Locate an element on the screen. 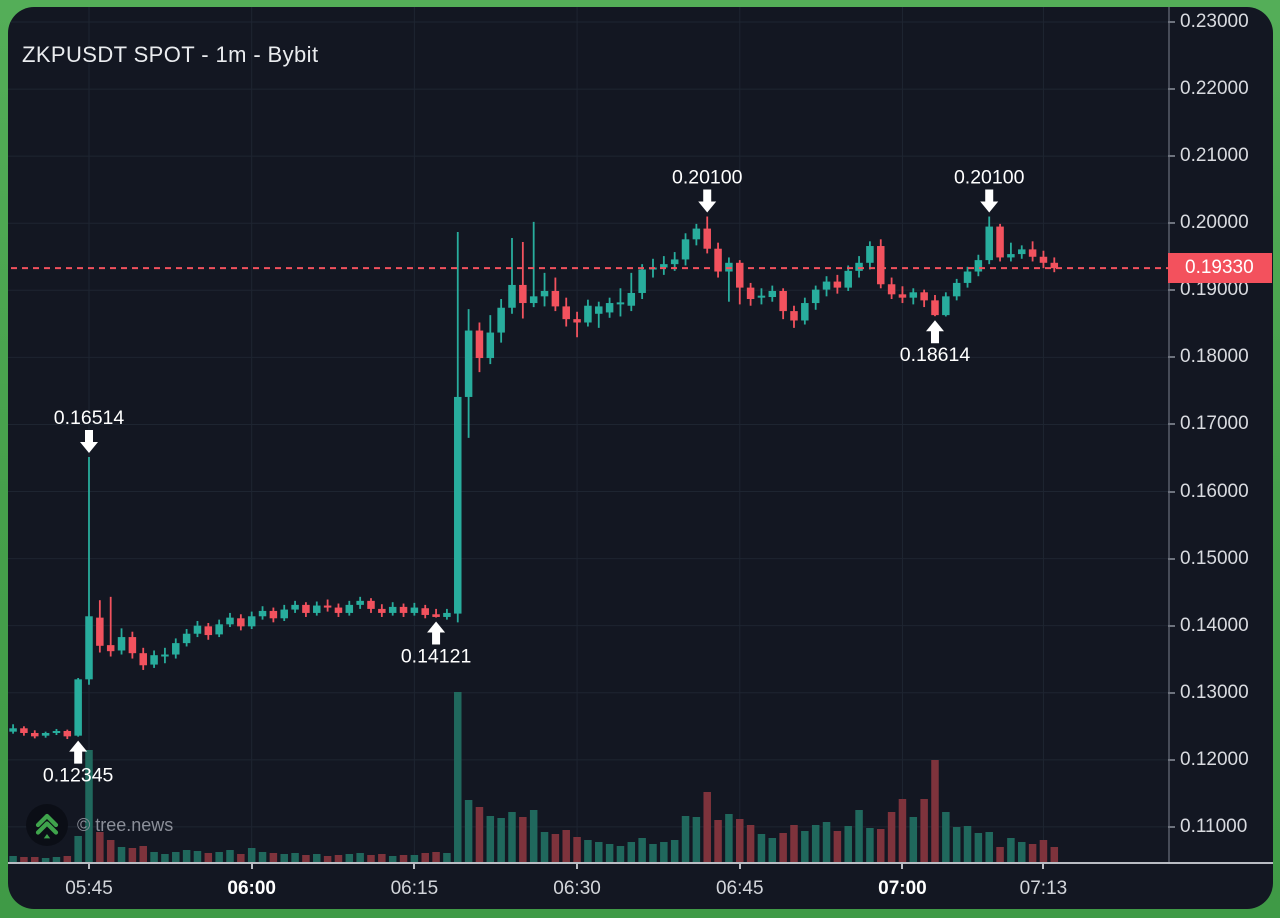 This screenshot has width=1280, height=918. price-tick-label: 0.18000 is located at coordinates (1214, 357).